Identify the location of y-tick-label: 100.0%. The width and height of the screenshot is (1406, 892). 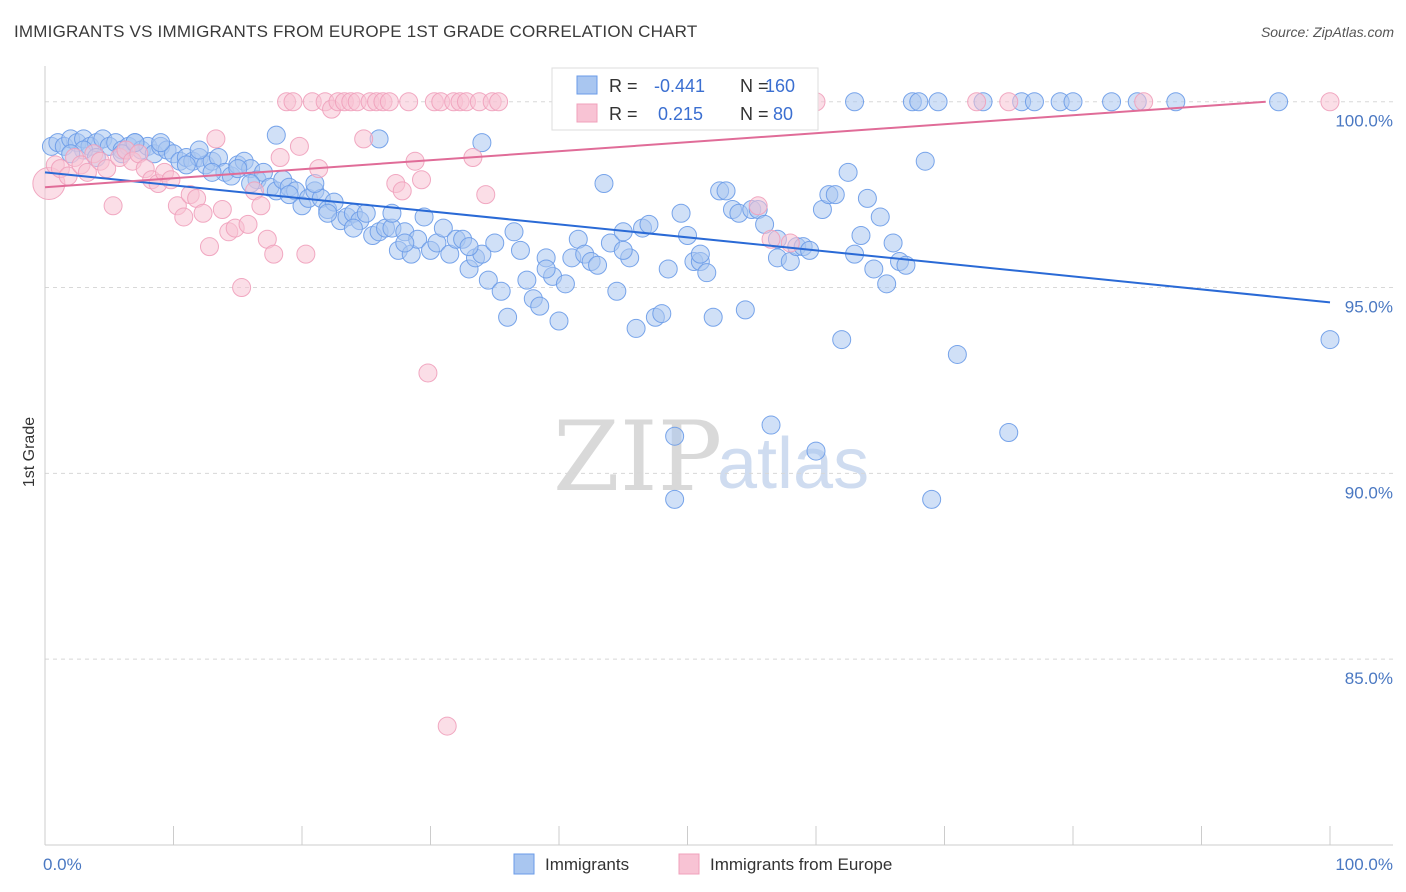
(1364, 121).